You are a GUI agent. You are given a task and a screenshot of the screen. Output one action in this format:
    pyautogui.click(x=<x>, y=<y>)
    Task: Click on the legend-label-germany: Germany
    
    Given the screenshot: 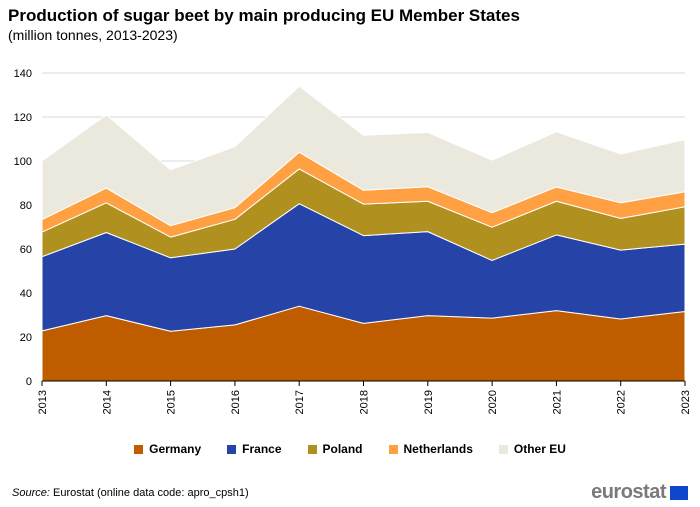 What is the action you would take?
    pyautogui.click(x=175, y=449)
    